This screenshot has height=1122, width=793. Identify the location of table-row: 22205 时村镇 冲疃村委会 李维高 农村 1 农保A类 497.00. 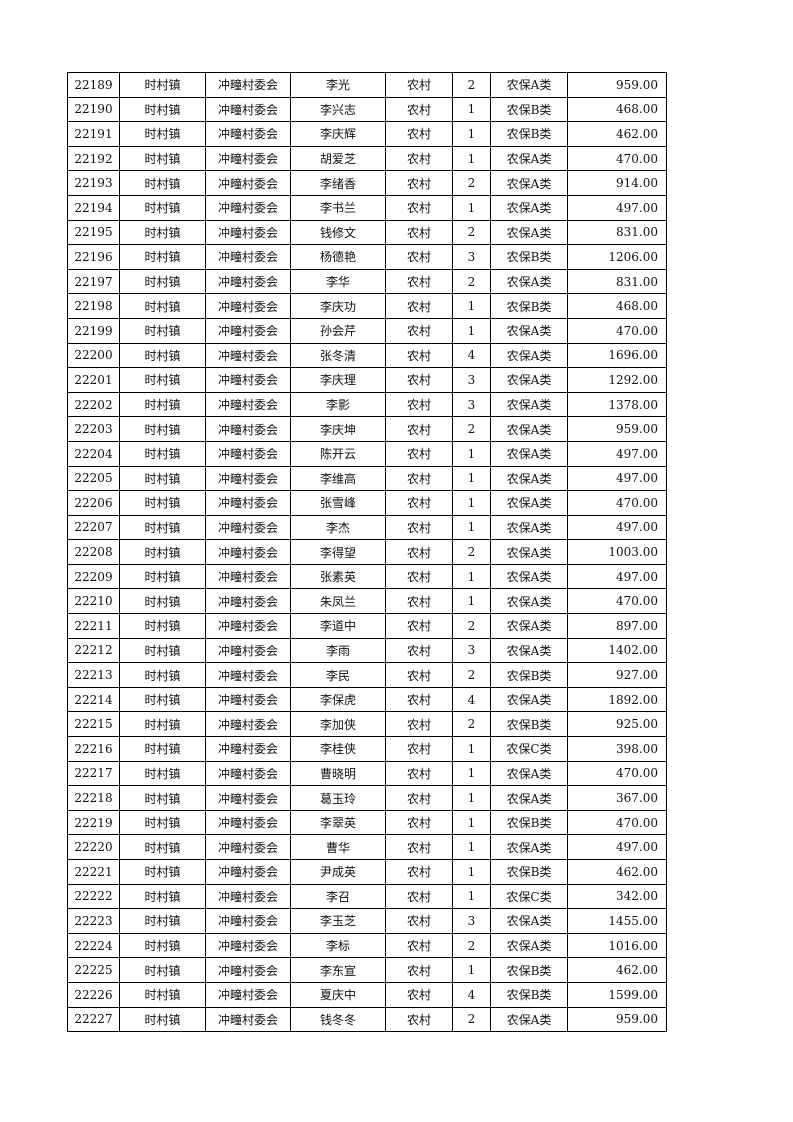
(367, 478).